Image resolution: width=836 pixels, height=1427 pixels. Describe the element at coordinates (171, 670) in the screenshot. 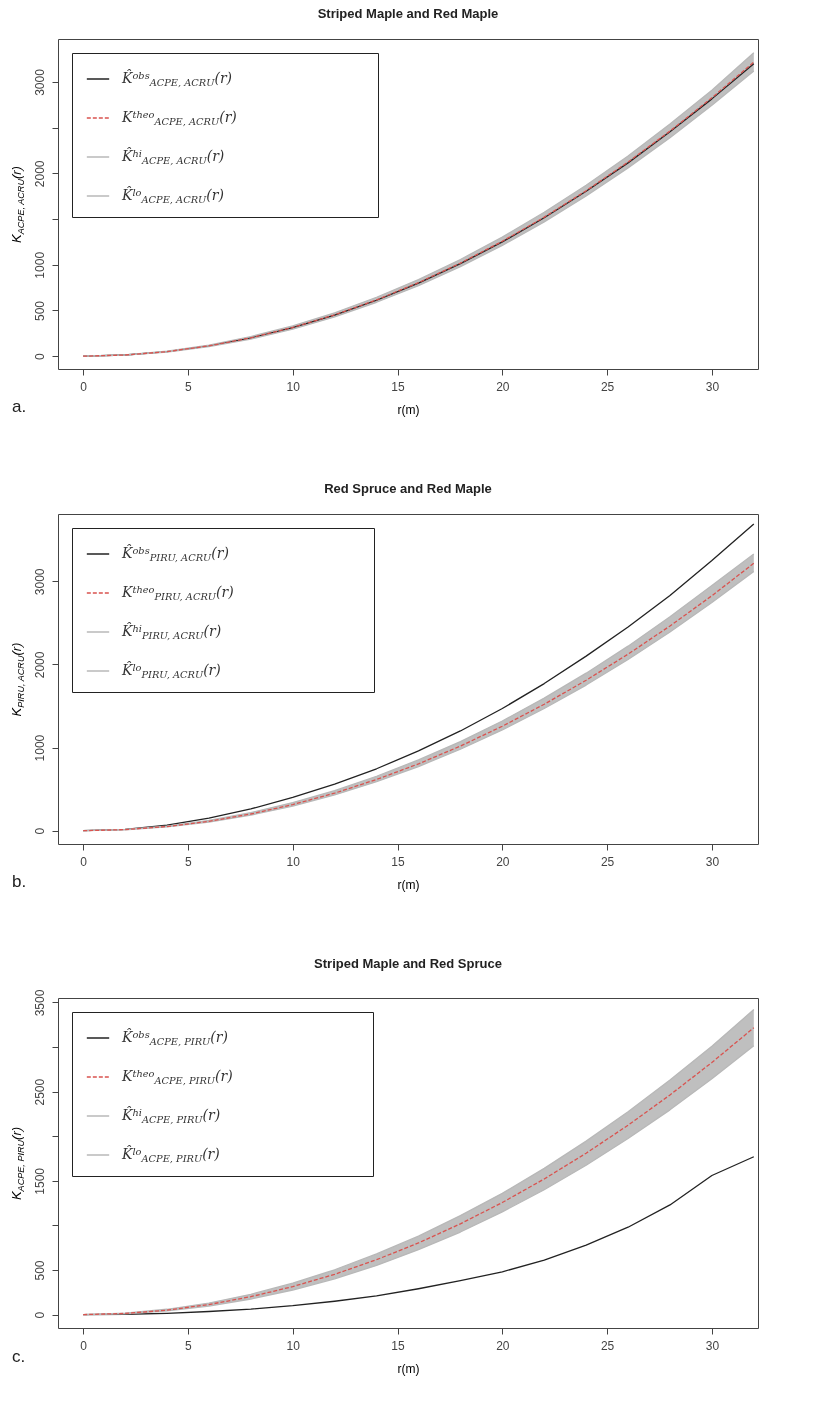

I see `legend-label: K̂$^{lo}$$_{PIRU, ACRU}$(r)` at that location.